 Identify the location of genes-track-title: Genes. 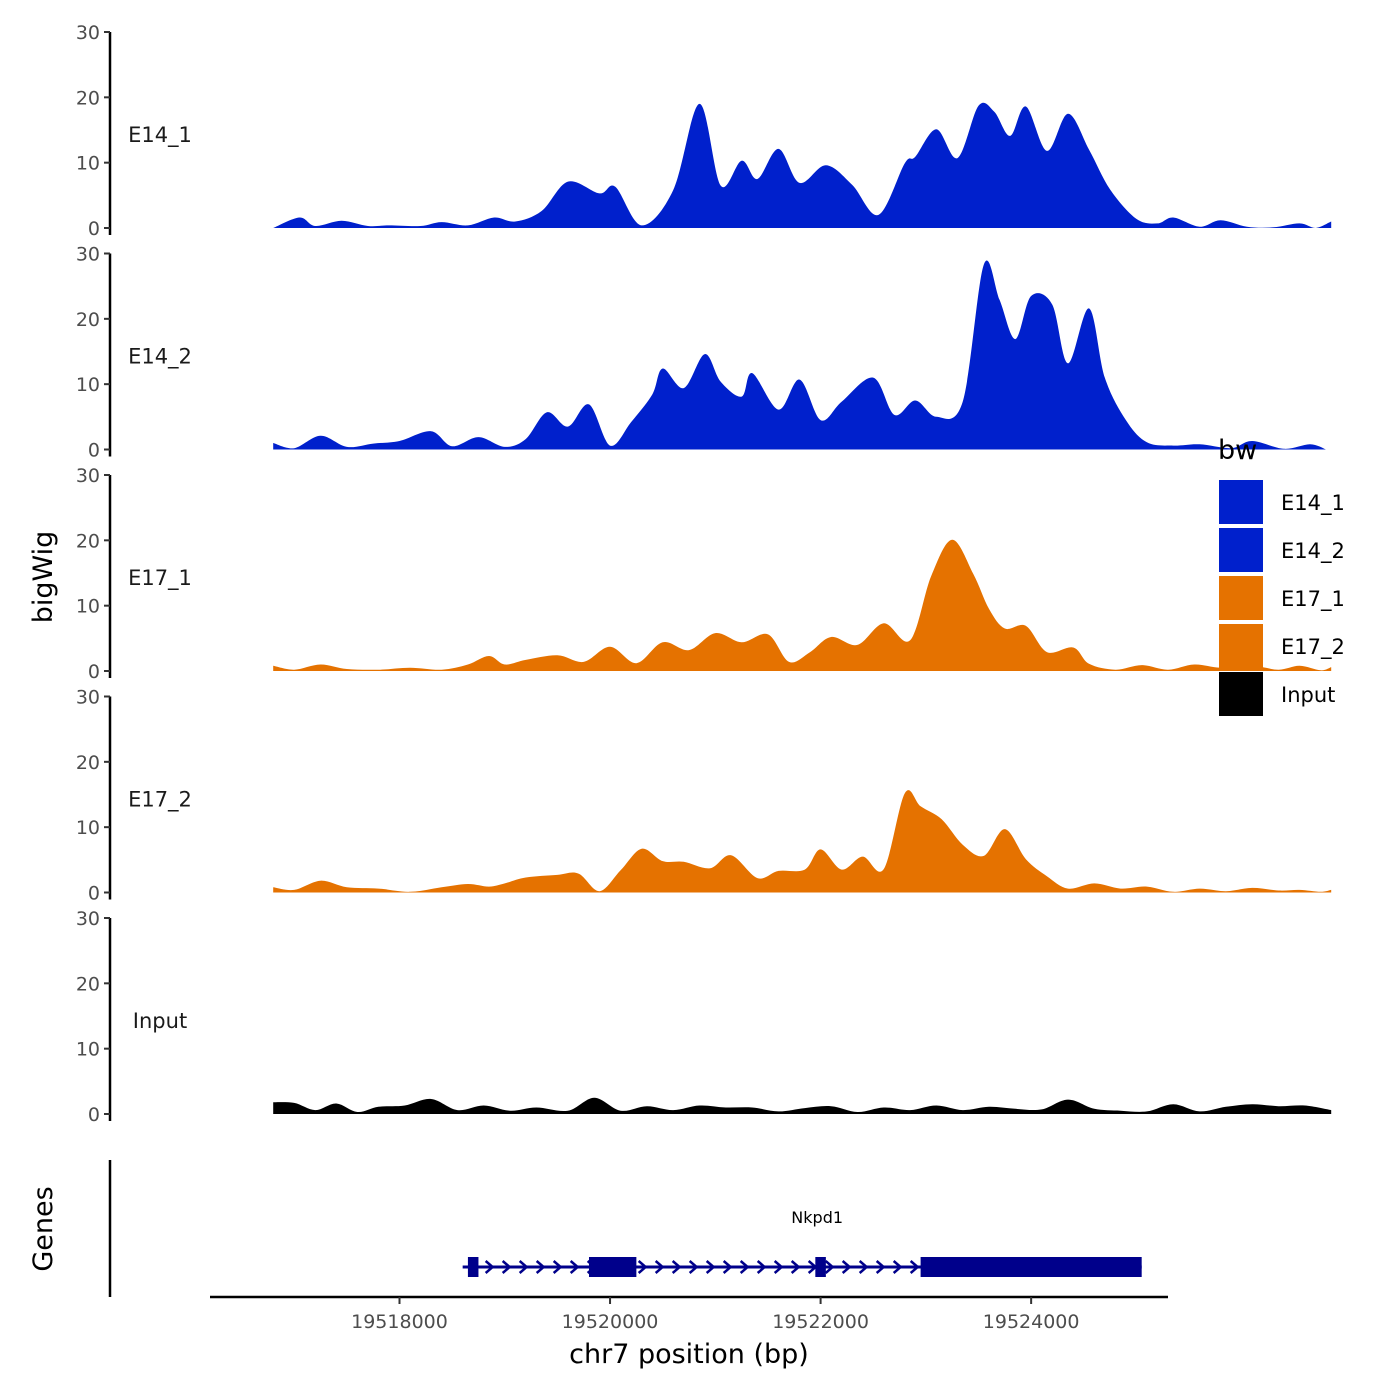
(43, 1228).